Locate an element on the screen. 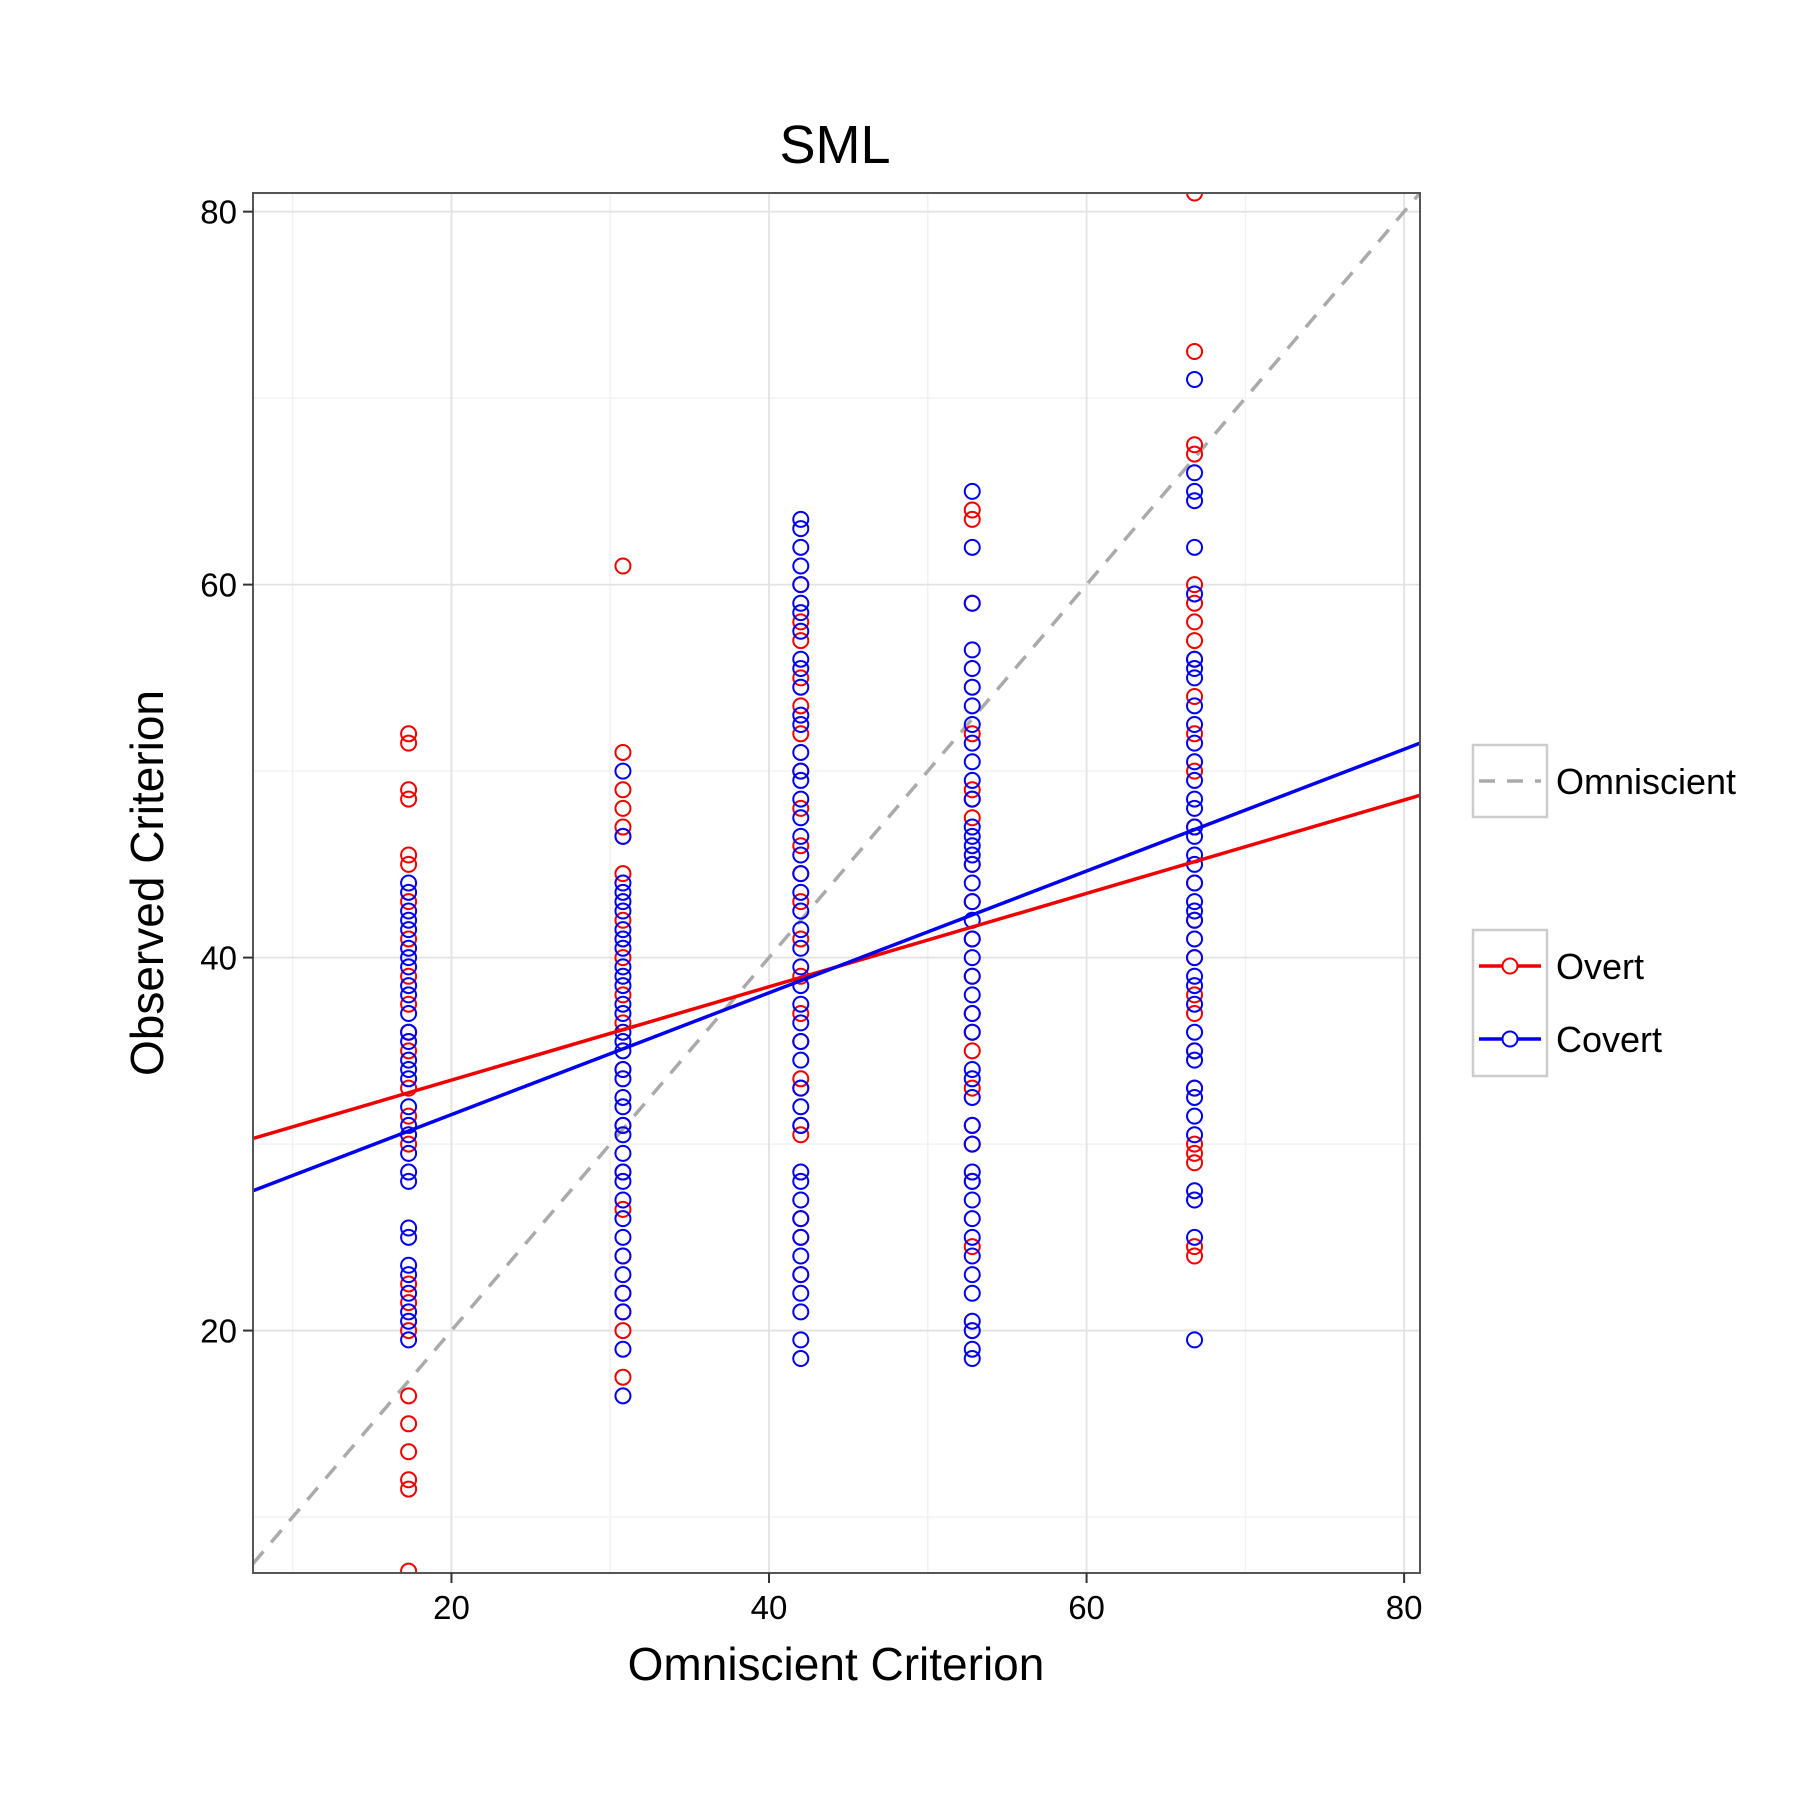 This screenshot has width=1800, height=1800. x-axis: 20 40 60 80 is located at coordinates (927, 1599).